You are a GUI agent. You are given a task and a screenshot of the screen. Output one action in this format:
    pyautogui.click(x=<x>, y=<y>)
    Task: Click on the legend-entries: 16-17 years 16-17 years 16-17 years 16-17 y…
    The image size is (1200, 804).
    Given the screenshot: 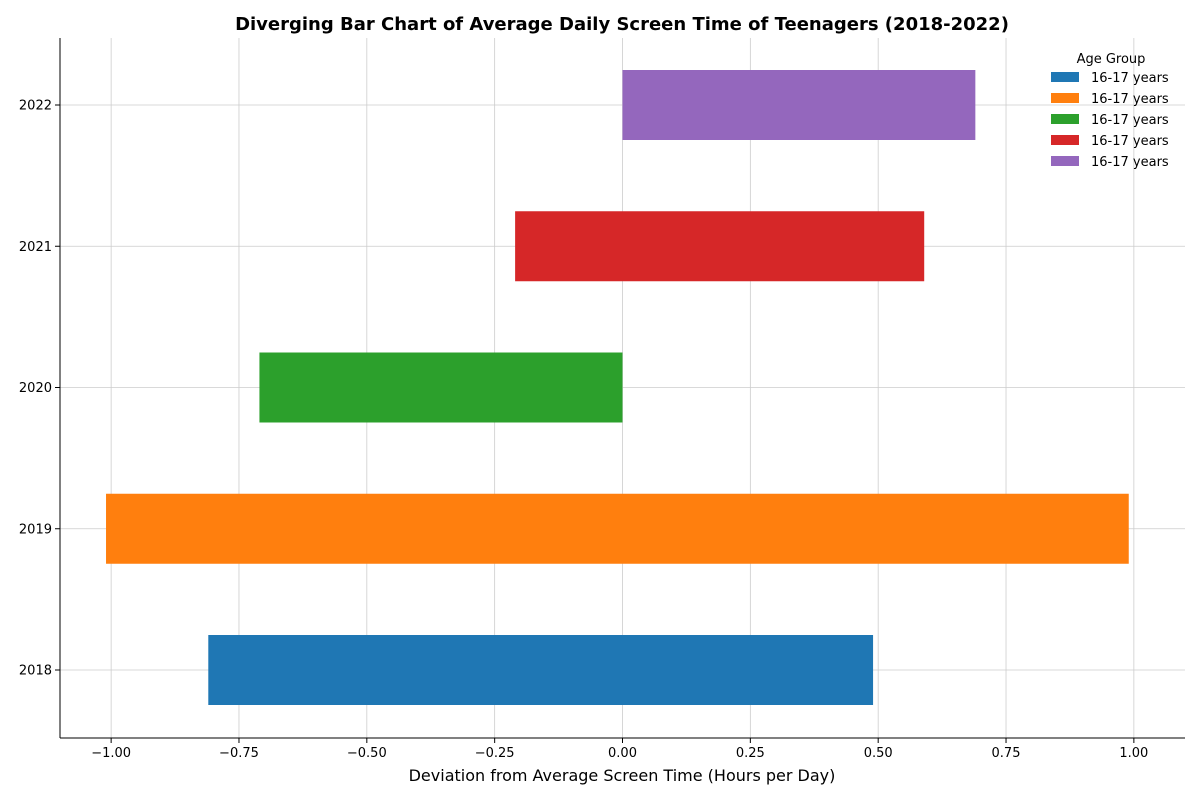 What is the action you would take?
    pyautogui.click(x=1110, y=120)
    